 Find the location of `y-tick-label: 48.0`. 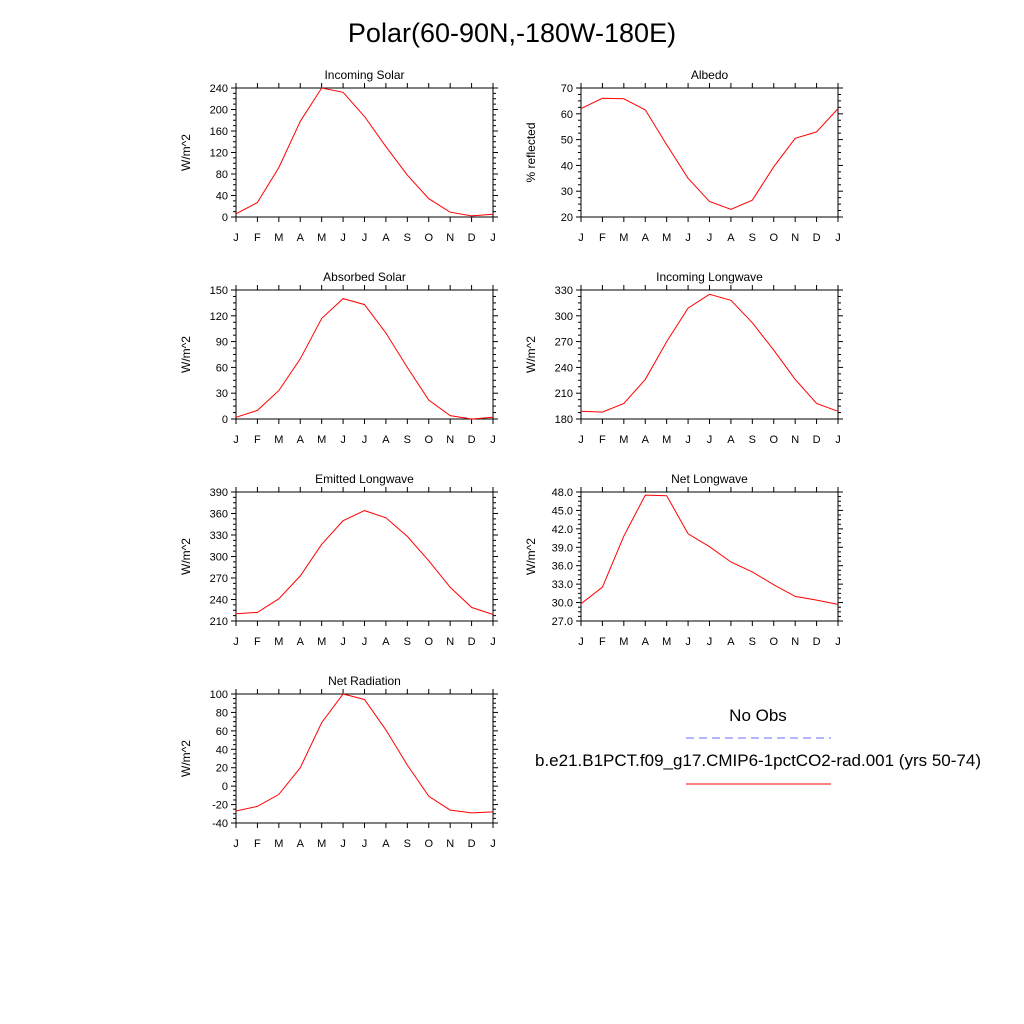

y-tick-label: 48.0 is located at coordinates (562, 493).